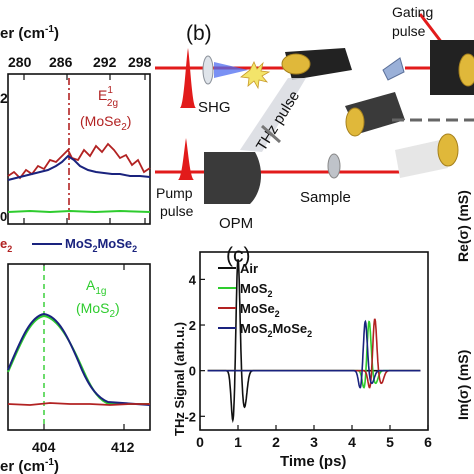 The height and width of the screenshot is (474, 474). What do you see at coordinates (174, 193) in the screenshot?
I see `pump-label-line1: Pump` at bounding box center [174, 193].